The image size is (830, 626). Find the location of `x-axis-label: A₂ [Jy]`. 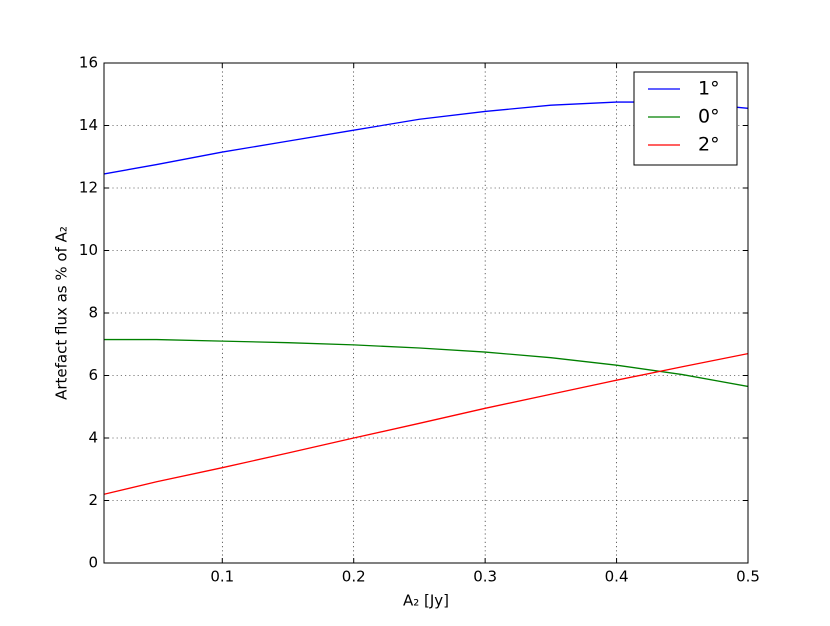

x-axis-label: A₂ [Jy] is located at coordinates (426, 601).